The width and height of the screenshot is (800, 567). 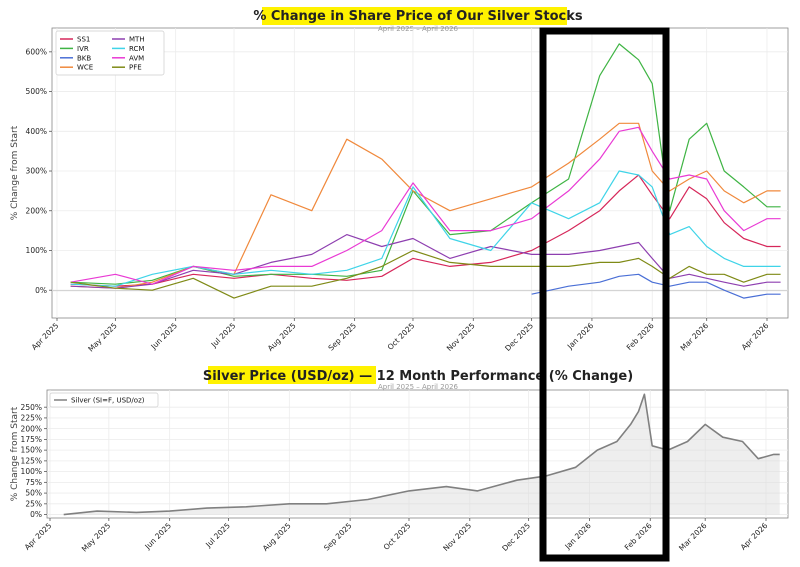 I want to click on bottom-title-highlight, so click(x=292, y=375).